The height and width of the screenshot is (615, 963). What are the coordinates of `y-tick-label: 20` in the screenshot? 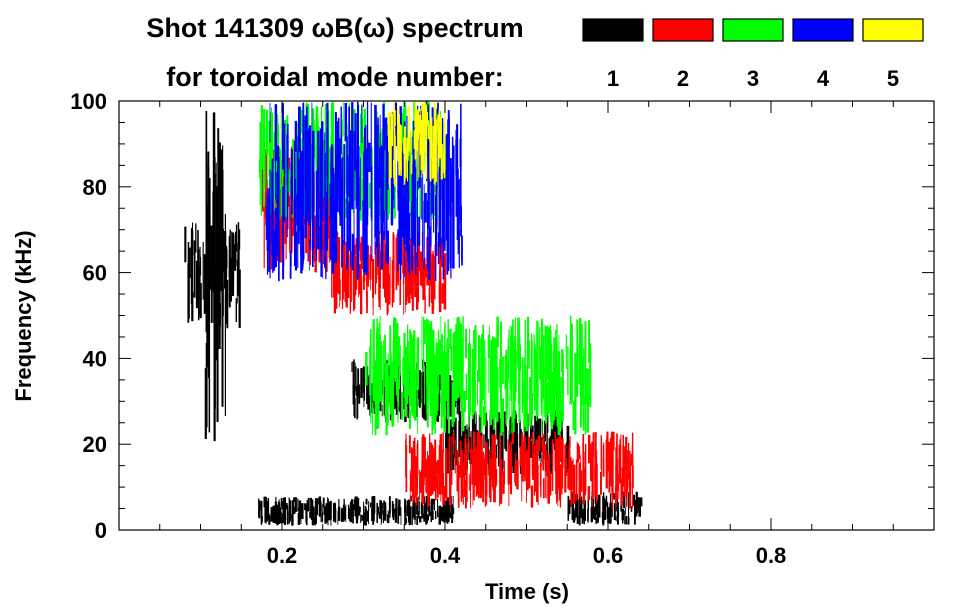 It's located at (95, 444).